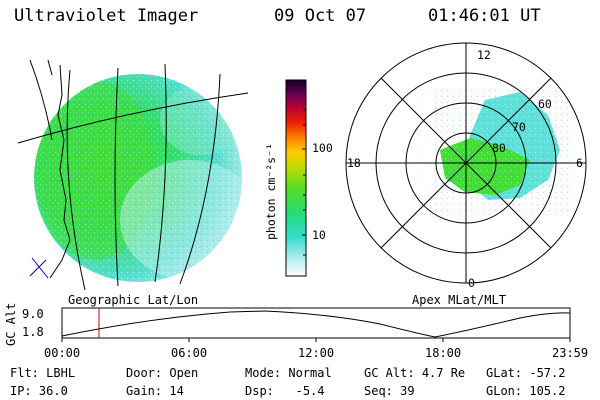 The height and width of the screenshot is (400, 600). I want to click on instrument-title: Ultraviolet Imager, so click(106, 16).